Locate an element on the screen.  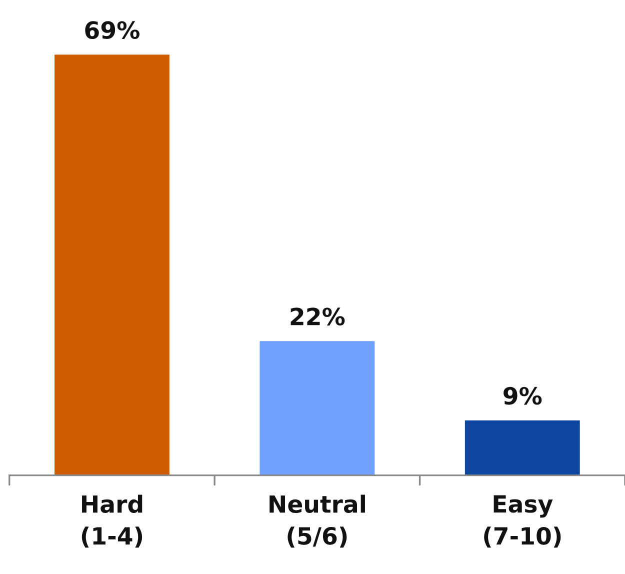
x-tick-label: Neutral (5/6) is located at coordinates (317, 521).